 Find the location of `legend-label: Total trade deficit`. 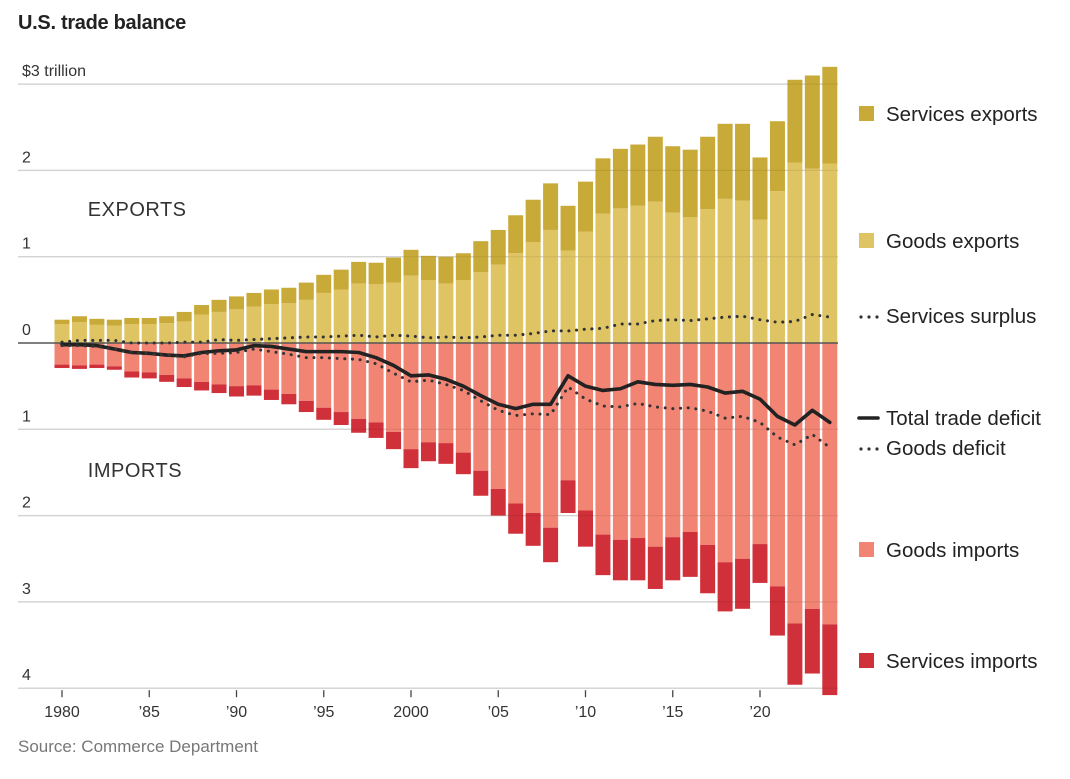

legend-label: Total trade deficit is located at coordinates (963, 418).